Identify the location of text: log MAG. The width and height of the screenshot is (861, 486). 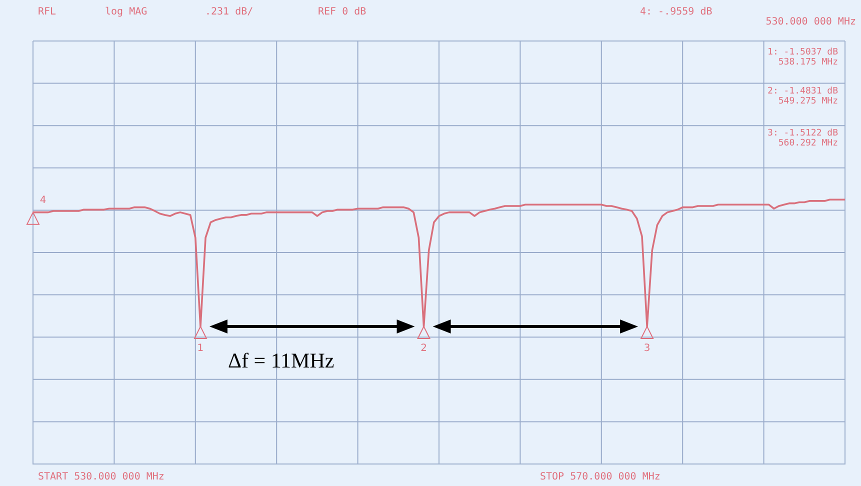
(126, 12).